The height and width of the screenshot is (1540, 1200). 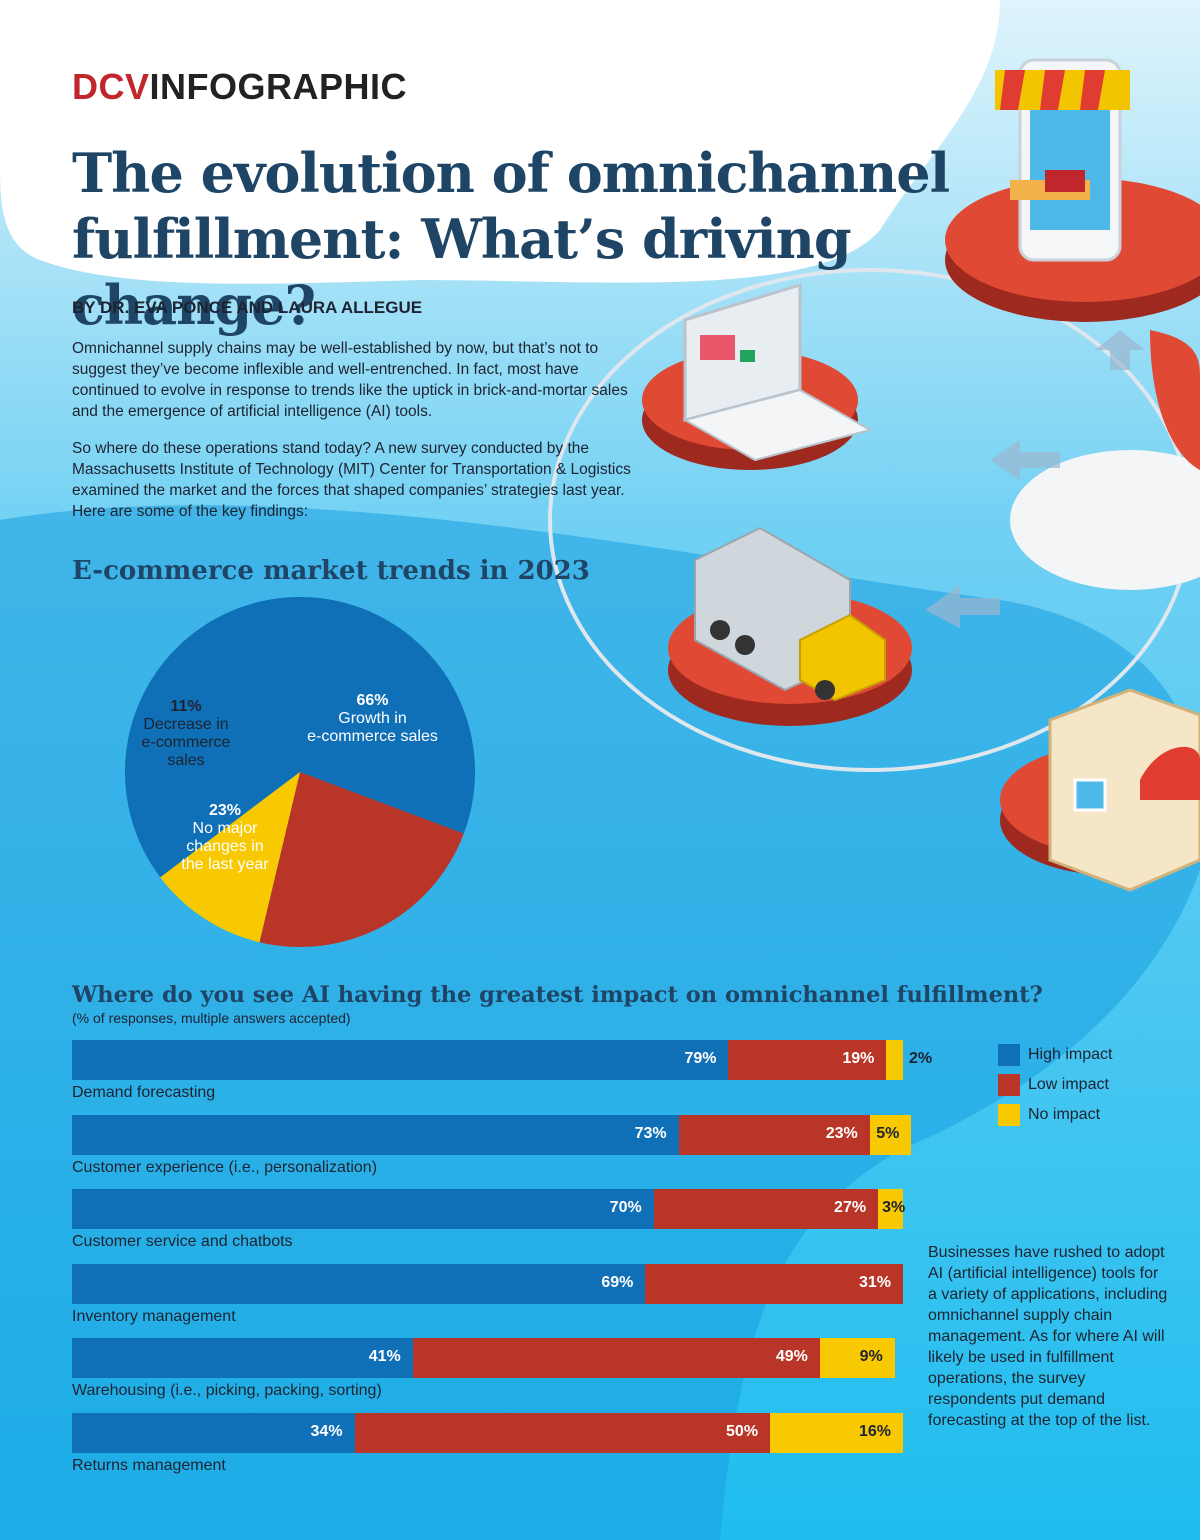 What do you see at coordinates (874, 1431) in the screenshot?
I see `bar-value-label: 16%` at bounding box center [874, 1431].